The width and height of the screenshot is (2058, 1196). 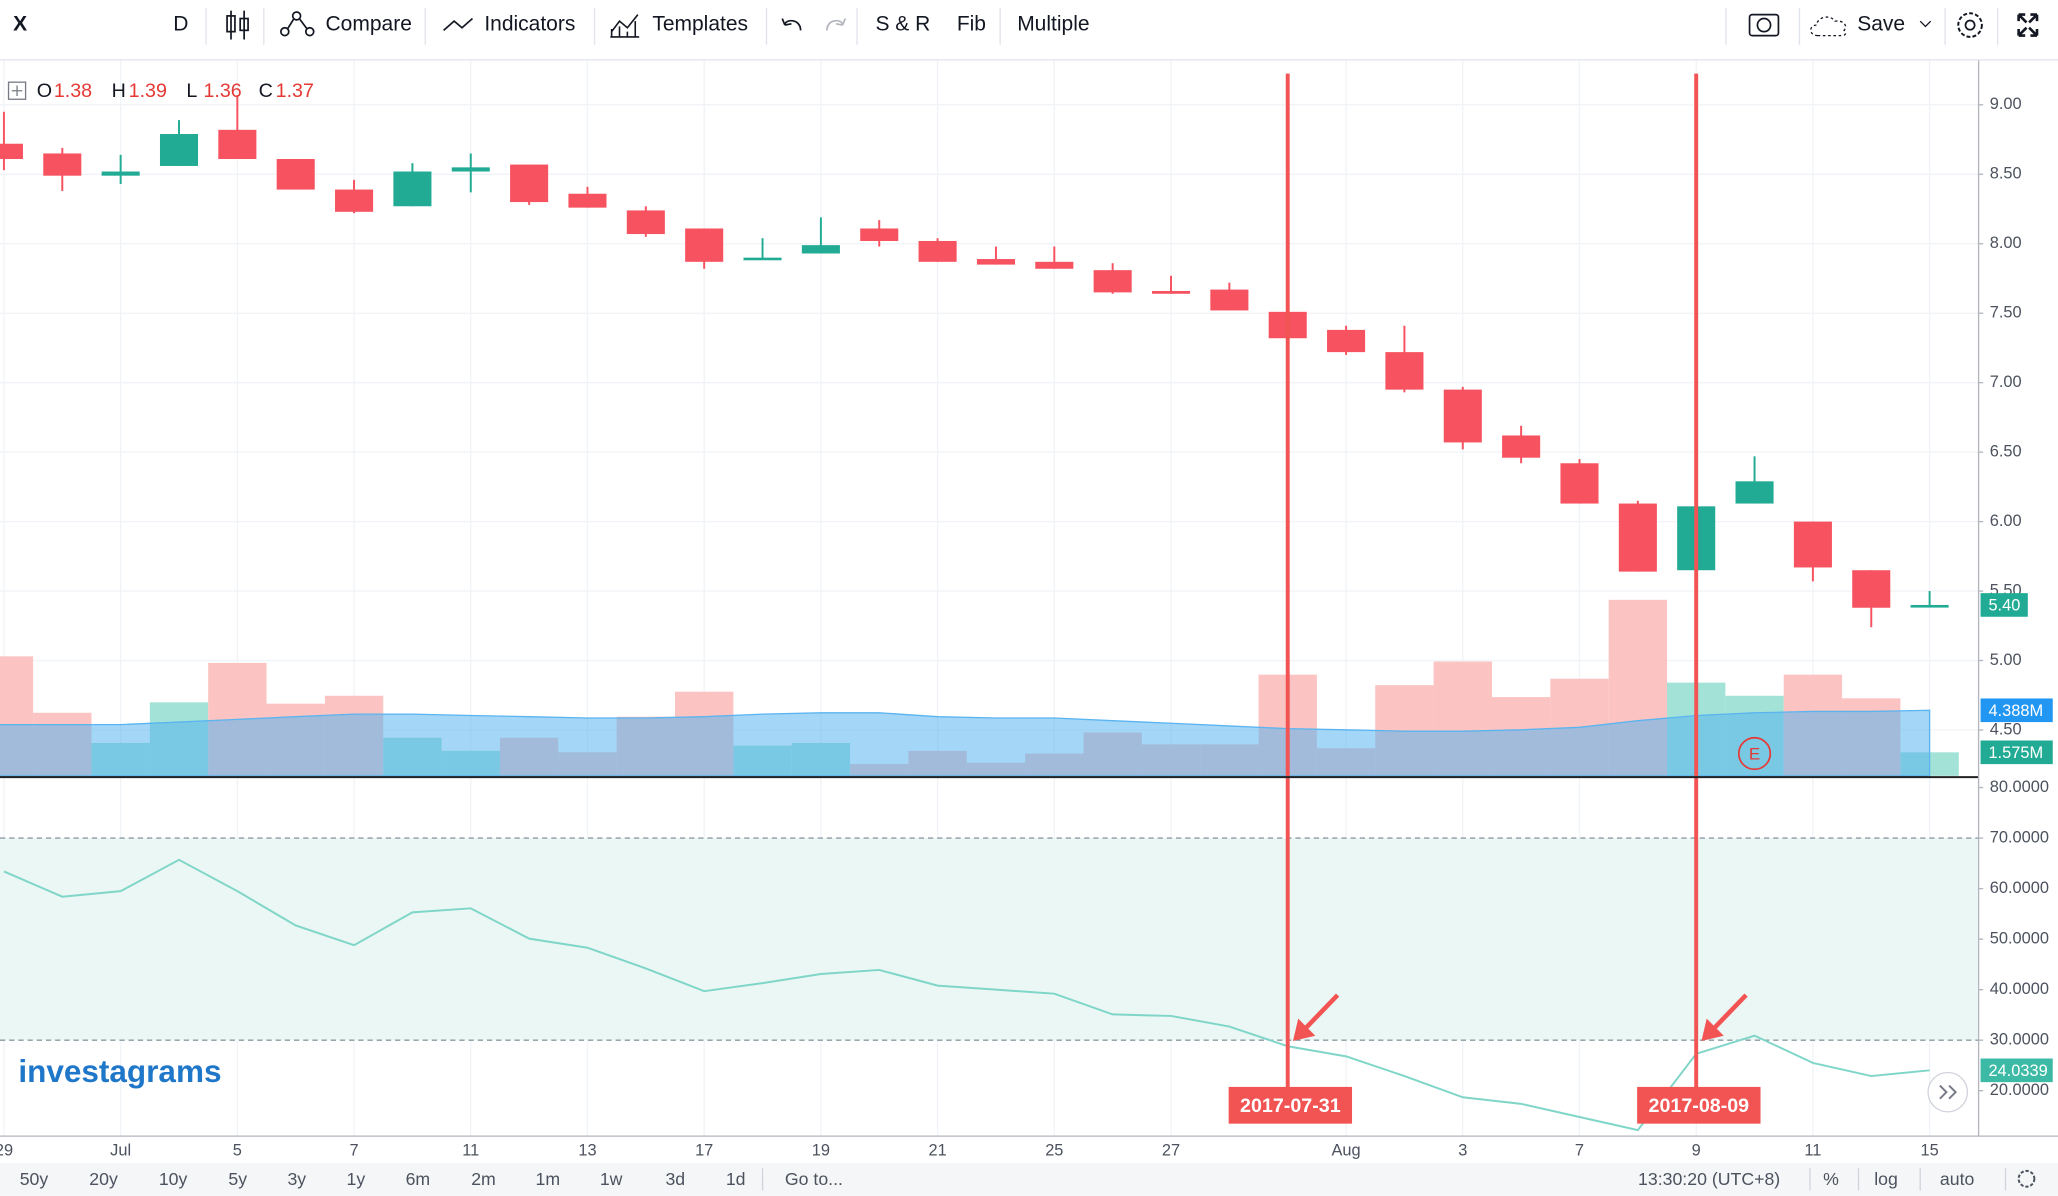 I want to click on range-button: 1d, so click(x=736, y=1179).